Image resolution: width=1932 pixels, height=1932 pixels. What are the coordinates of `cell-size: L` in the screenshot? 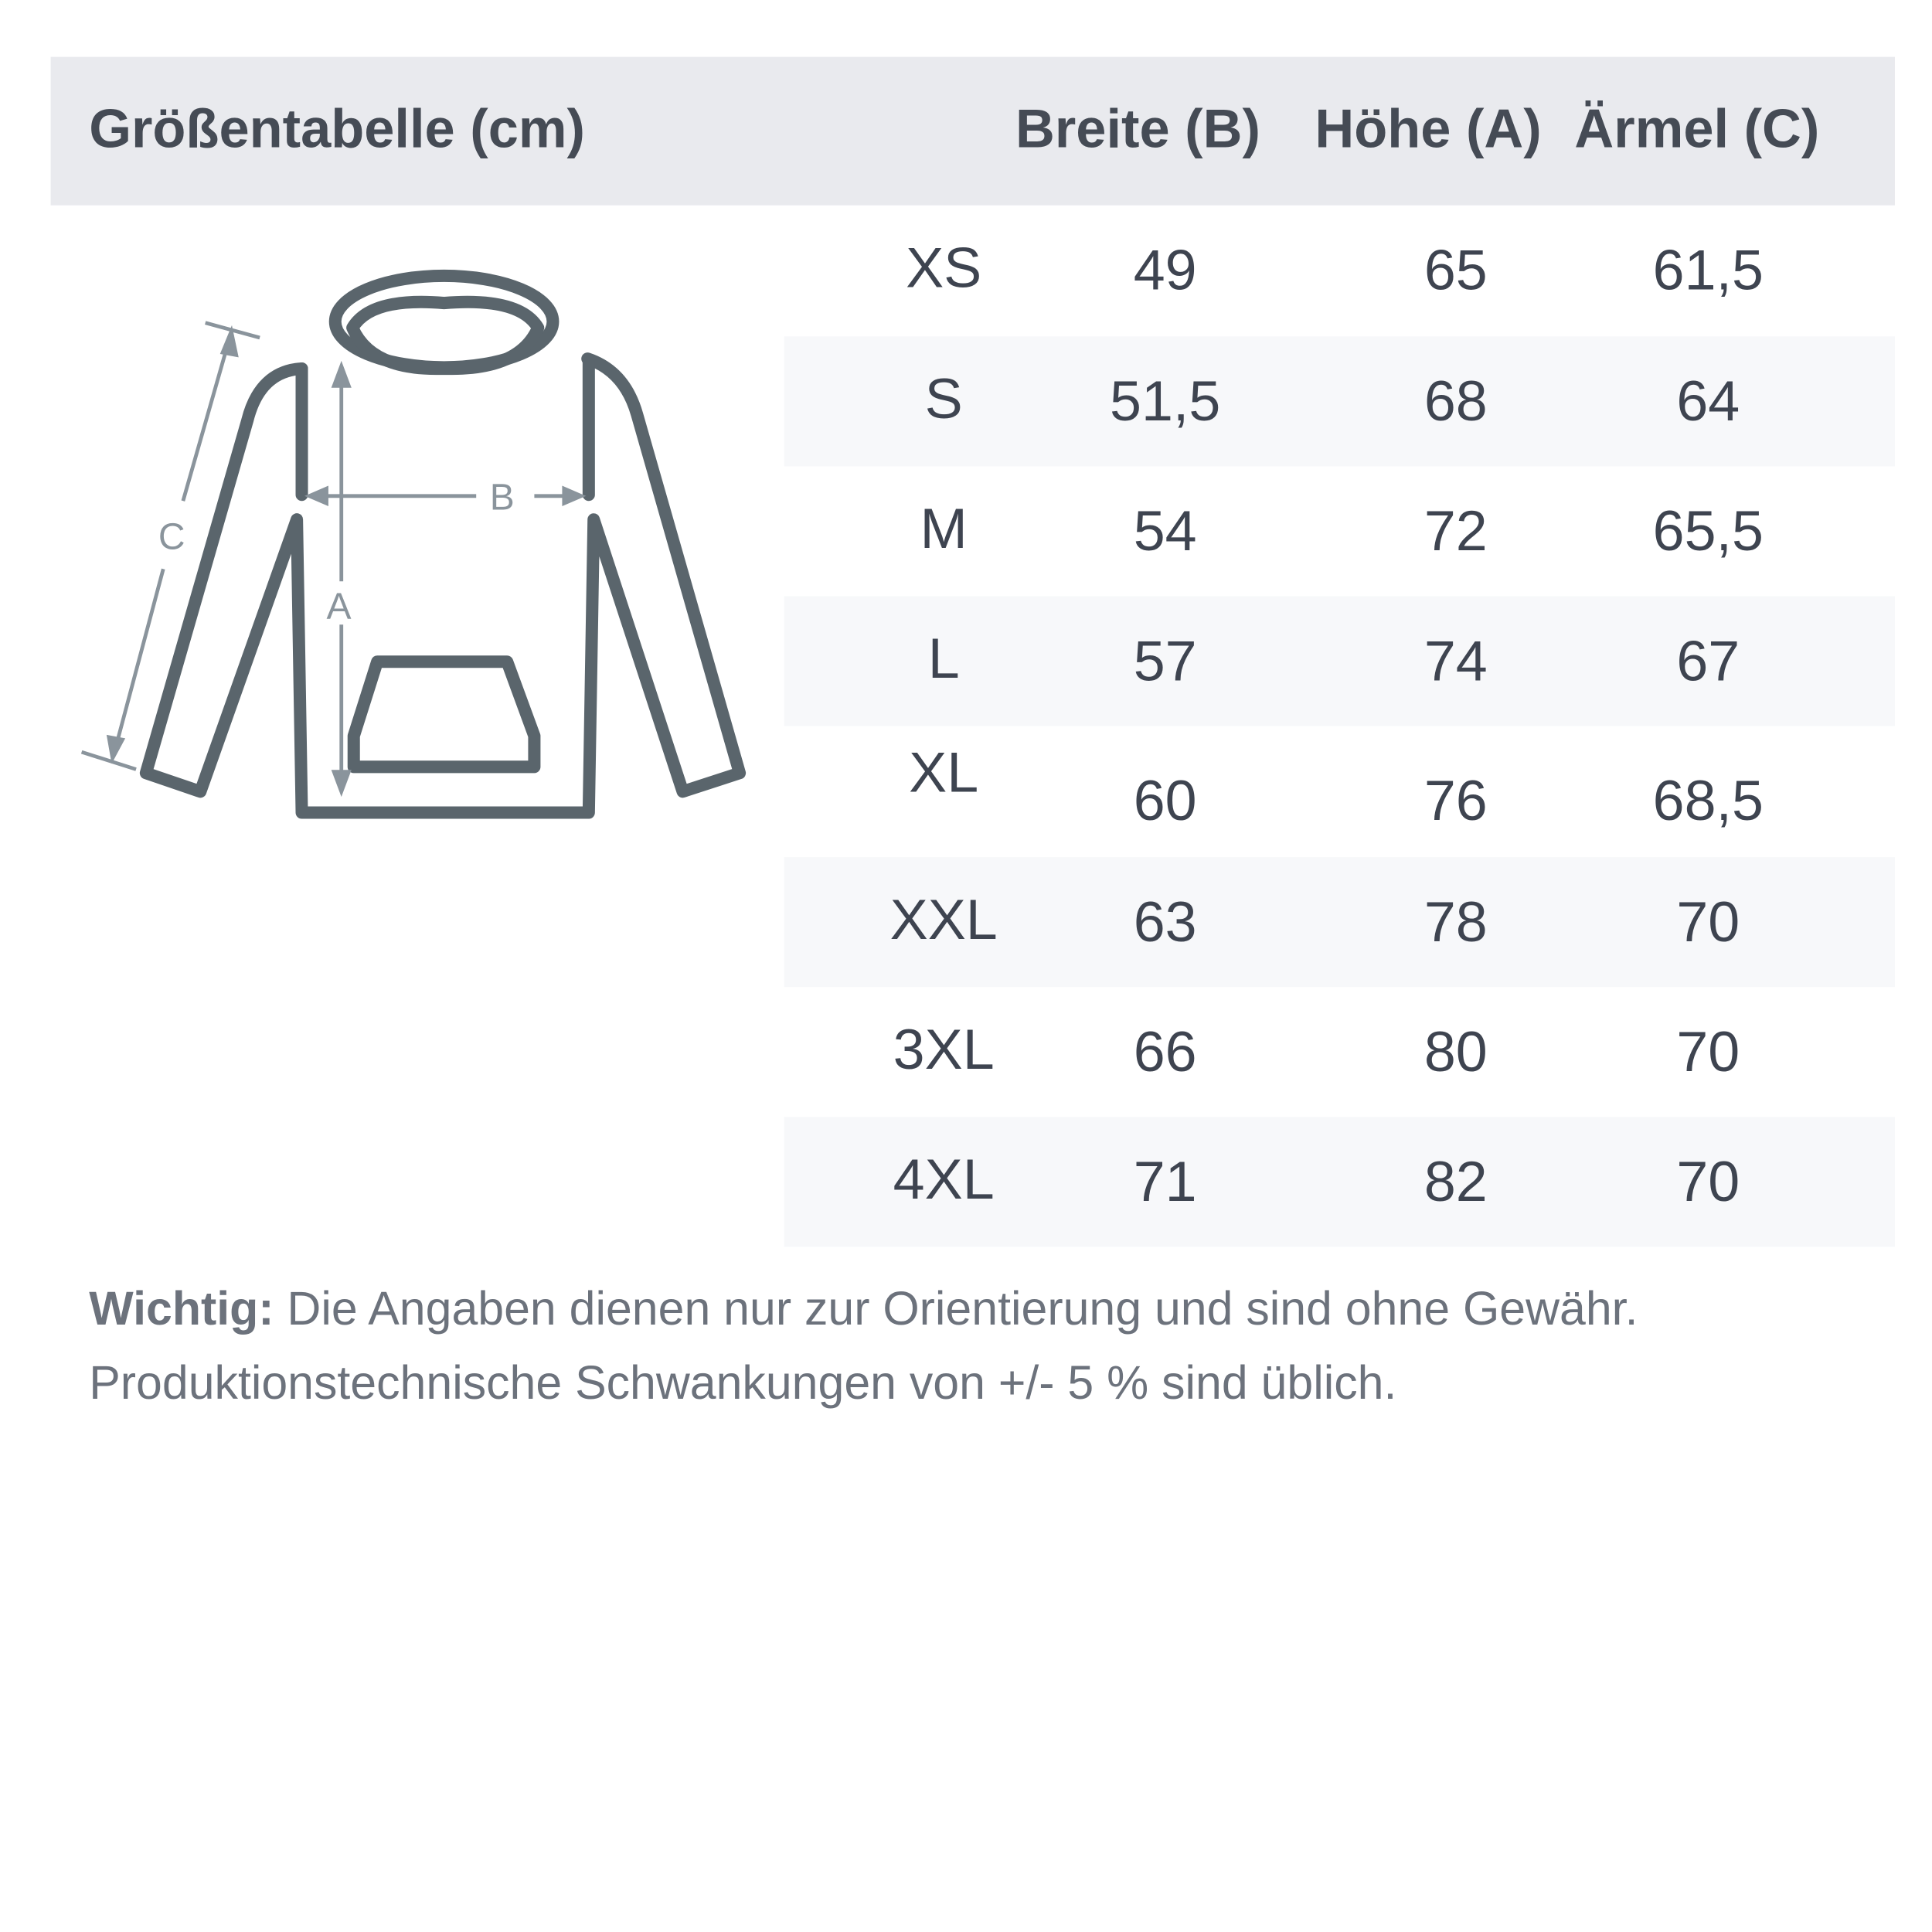 It's located at (943, 658).